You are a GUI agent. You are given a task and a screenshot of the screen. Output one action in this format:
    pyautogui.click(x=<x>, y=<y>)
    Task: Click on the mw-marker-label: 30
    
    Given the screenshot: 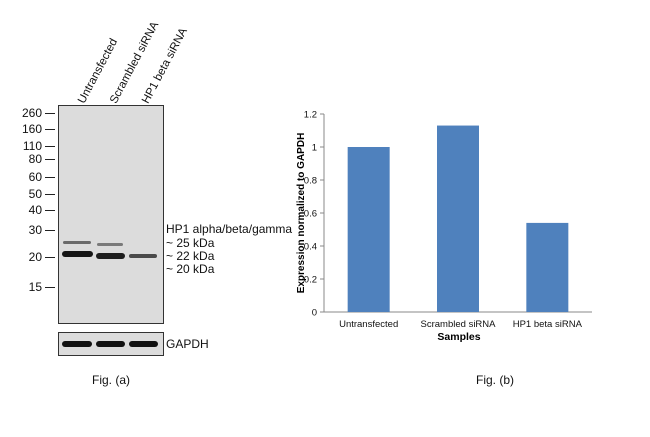 What is the action you would take?
    pyautogui.click(x=35, y=230)
    